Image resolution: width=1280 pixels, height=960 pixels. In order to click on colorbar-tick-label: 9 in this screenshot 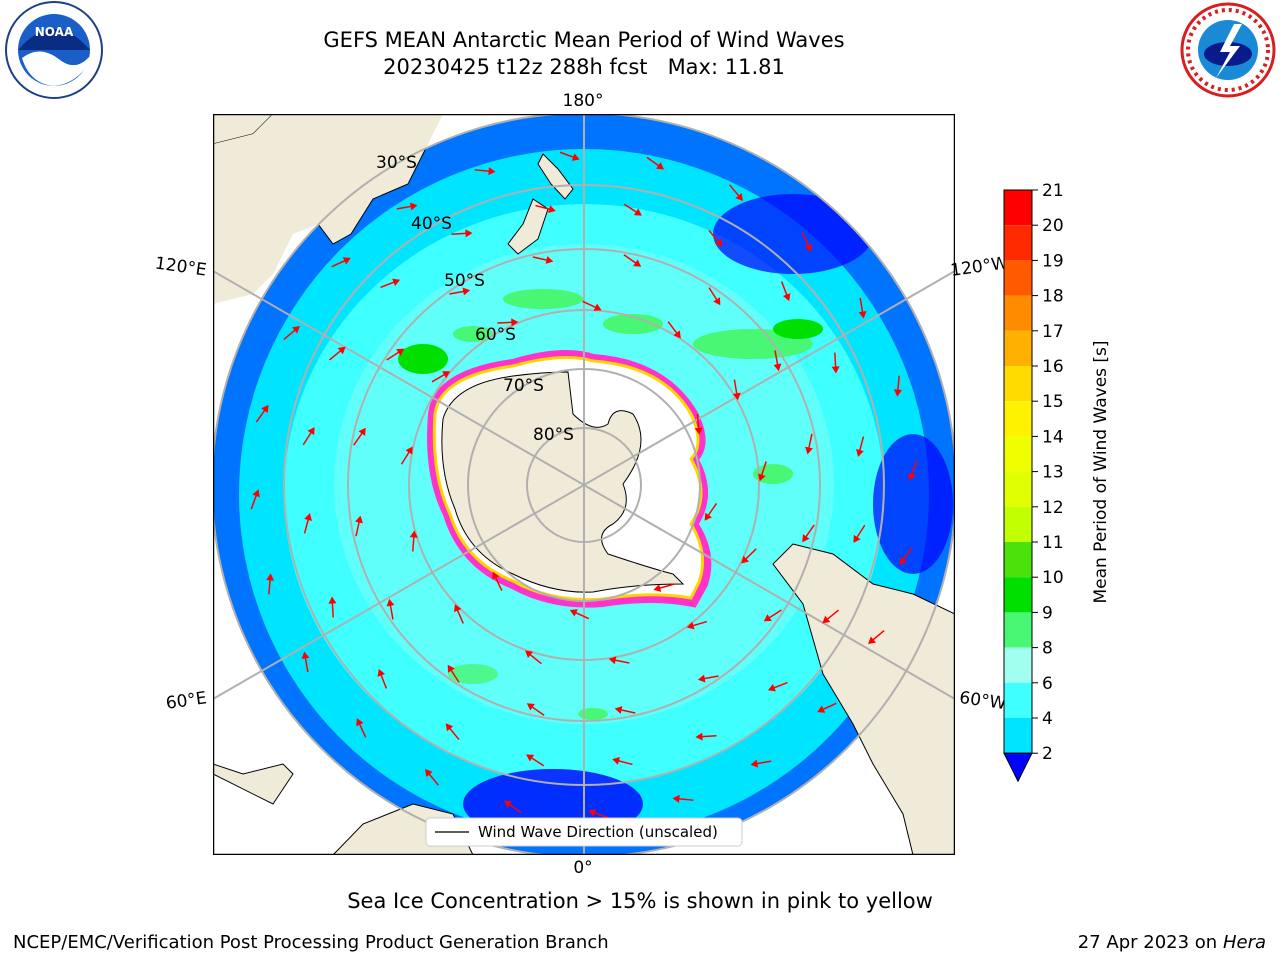, I will do `click(1047, 613)`.